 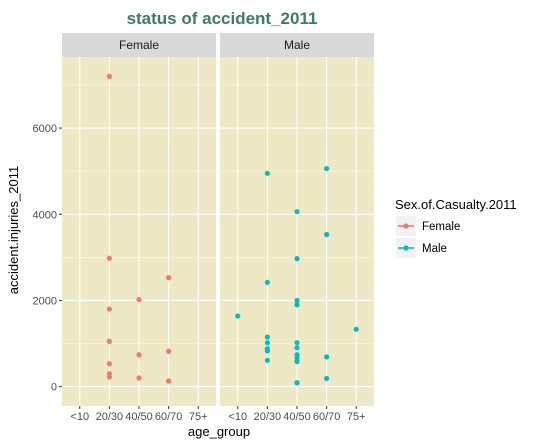 What do you see at coordinates (45, 215) in the screenshot?
I see `y-tick-label: 4000` at bounding box center [45, 215].